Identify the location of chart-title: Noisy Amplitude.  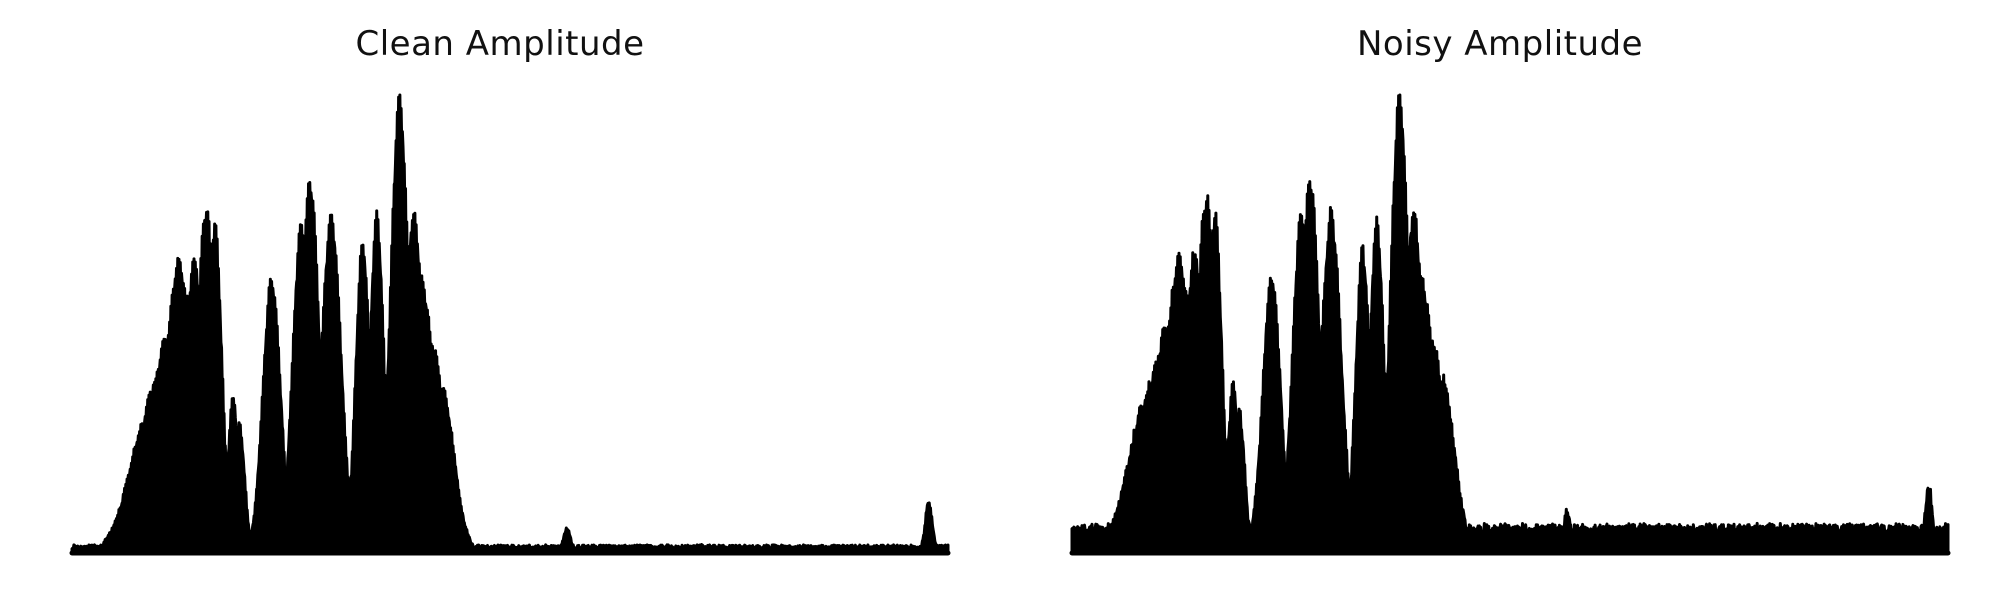
(1500, 44).